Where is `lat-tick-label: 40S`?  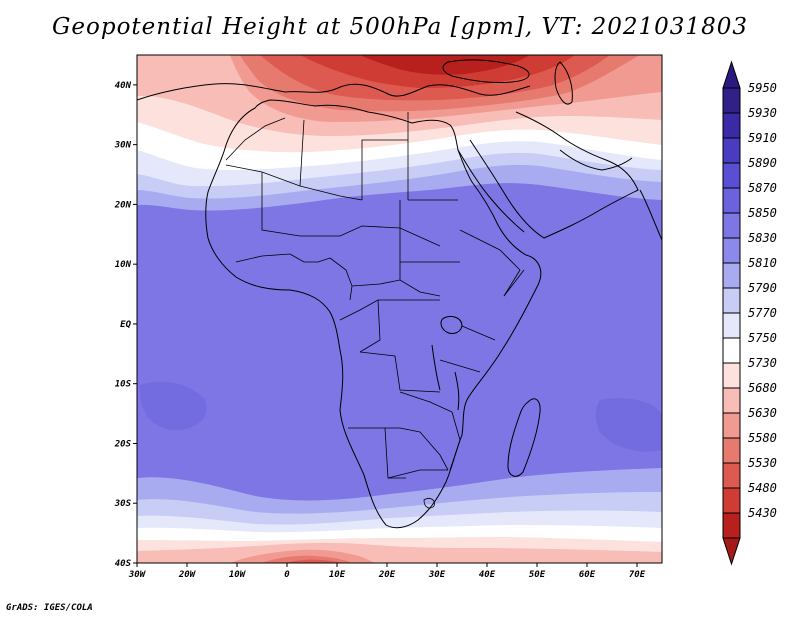 lat-tick-label: 40S is located at coordinates (123, 564).